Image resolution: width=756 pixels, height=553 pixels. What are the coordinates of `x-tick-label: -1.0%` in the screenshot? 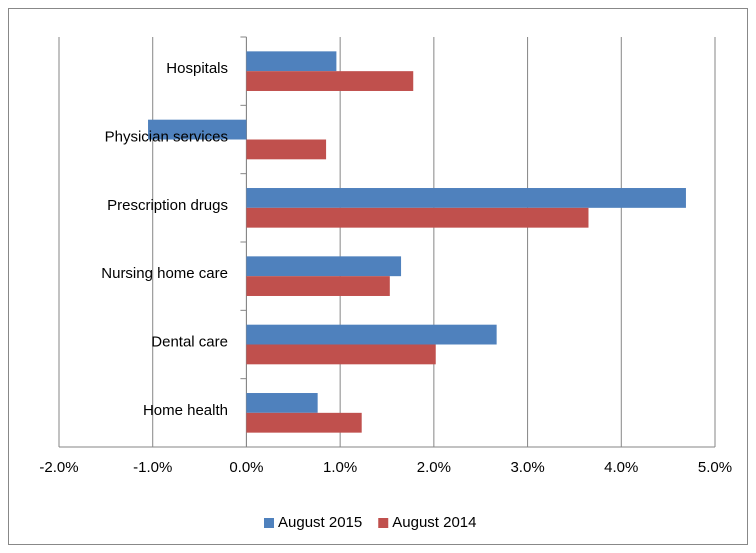 It's located at (152, 467).